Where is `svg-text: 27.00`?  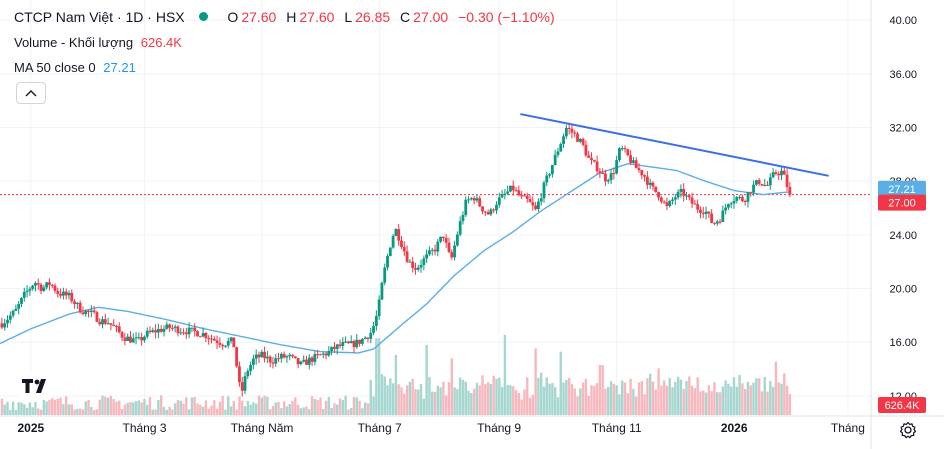 svg-text: 27.00 is located at coordinates (902, 204).